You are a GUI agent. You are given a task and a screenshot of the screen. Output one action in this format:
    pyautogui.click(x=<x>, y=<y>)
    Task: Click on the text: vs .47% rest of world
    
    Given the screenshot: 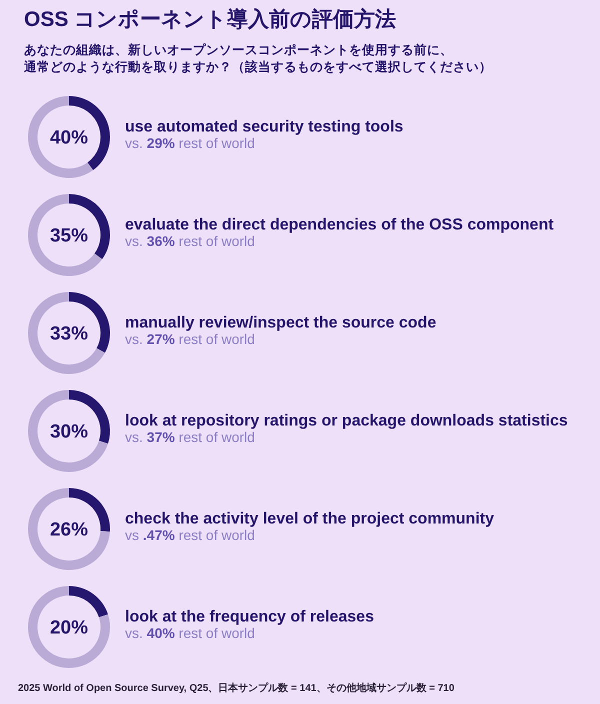 What is the action you would take?
    pyautogui.click(x=190, y=535)
    